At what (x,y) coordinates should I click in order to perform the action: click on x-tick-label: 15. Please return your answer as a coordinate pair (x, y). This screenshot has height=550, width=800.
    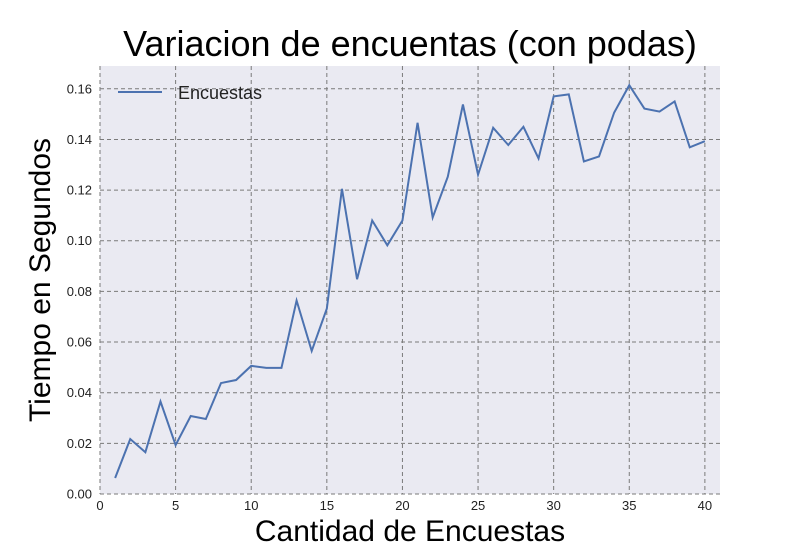
    Looking at the image, I should click on (327, 505).